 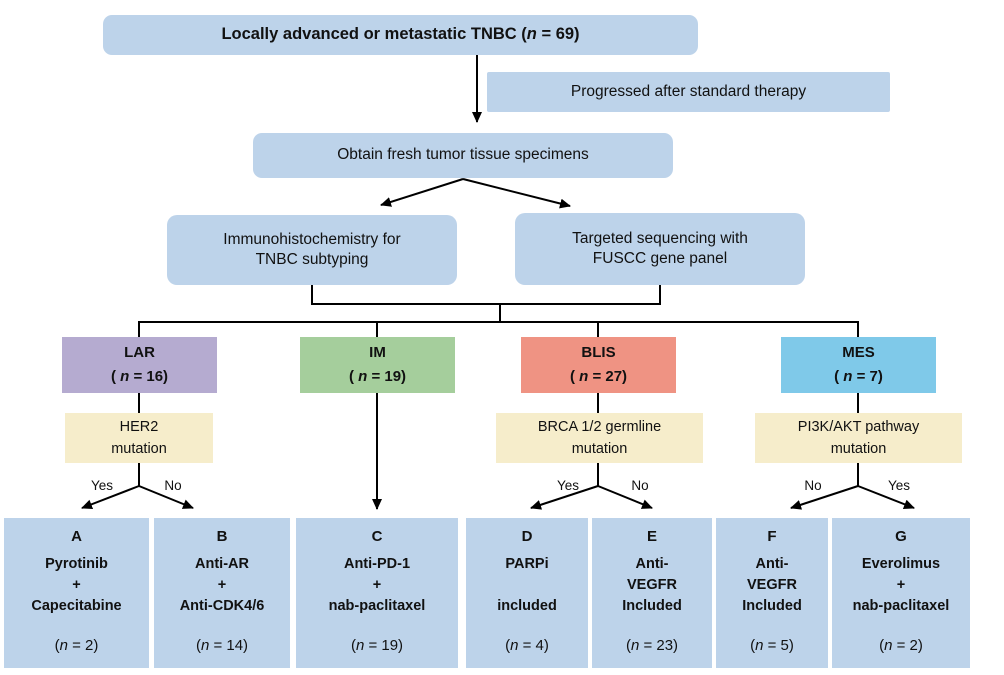 What do you see at coordinates (139, 438) in the screenshot?
I see `condition-box-her2: HER2 mutation` at bounding box center [139, 438].